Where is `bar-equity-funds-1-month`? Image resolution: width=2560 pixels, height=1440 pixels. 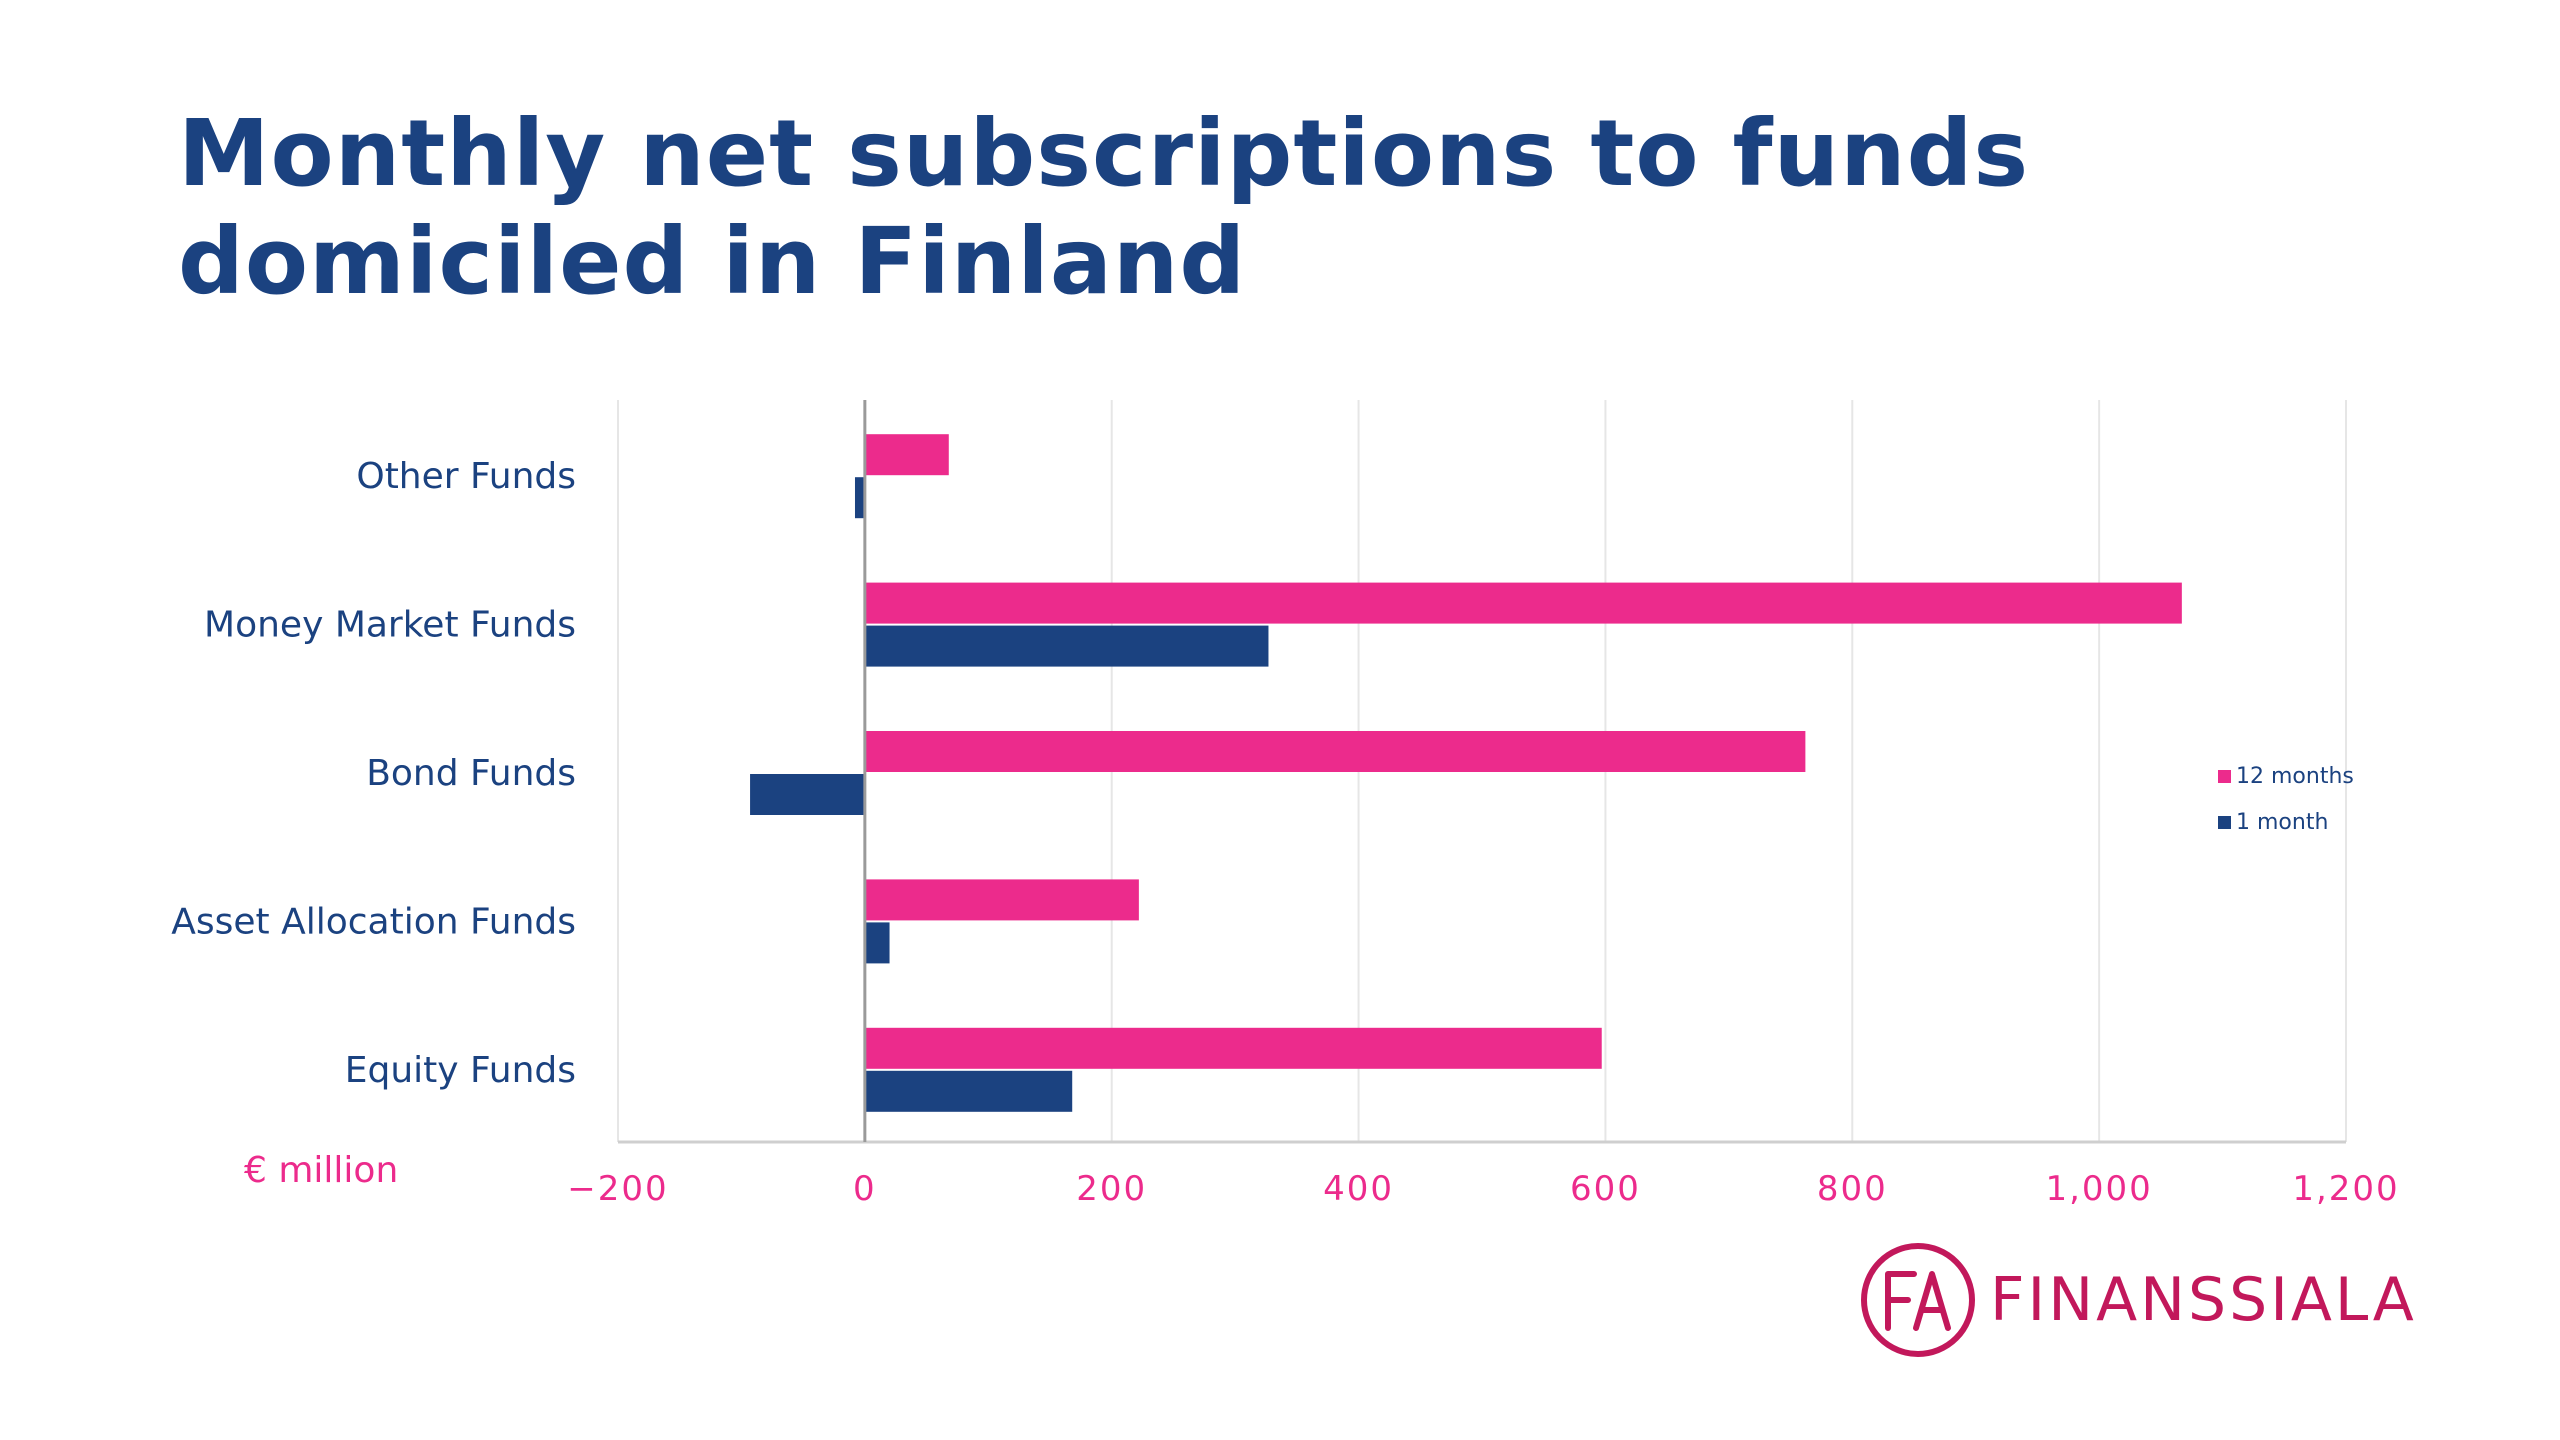 bar-equity-funds-1-month is located at coordinates (968, 1091).